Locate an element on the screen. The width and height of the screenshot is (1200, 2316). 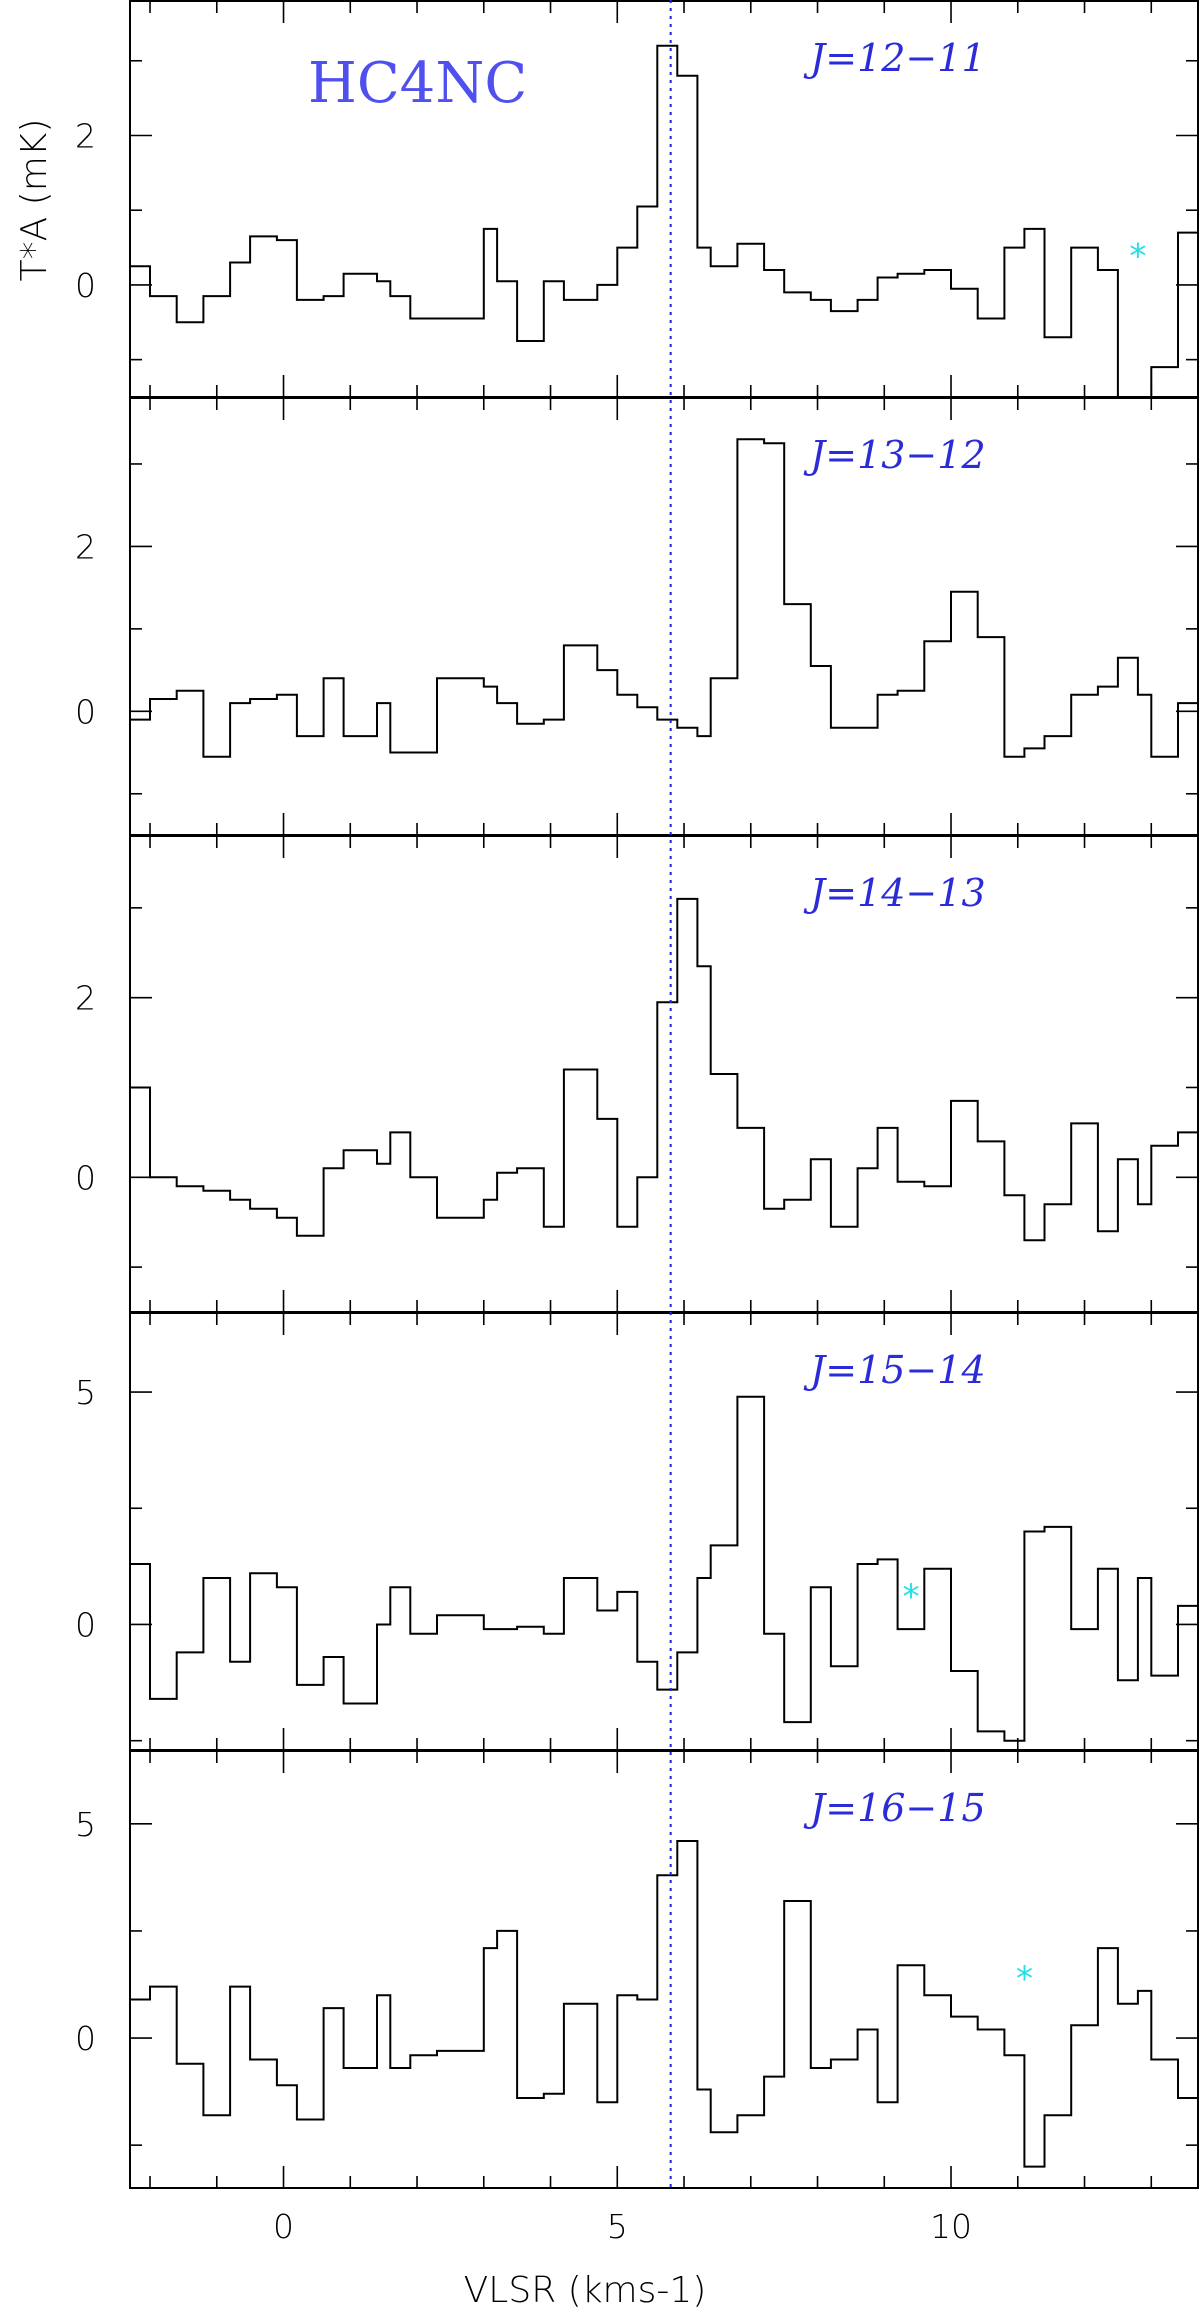
x-tick-label: 10 is located at coordinates (951, 2226).